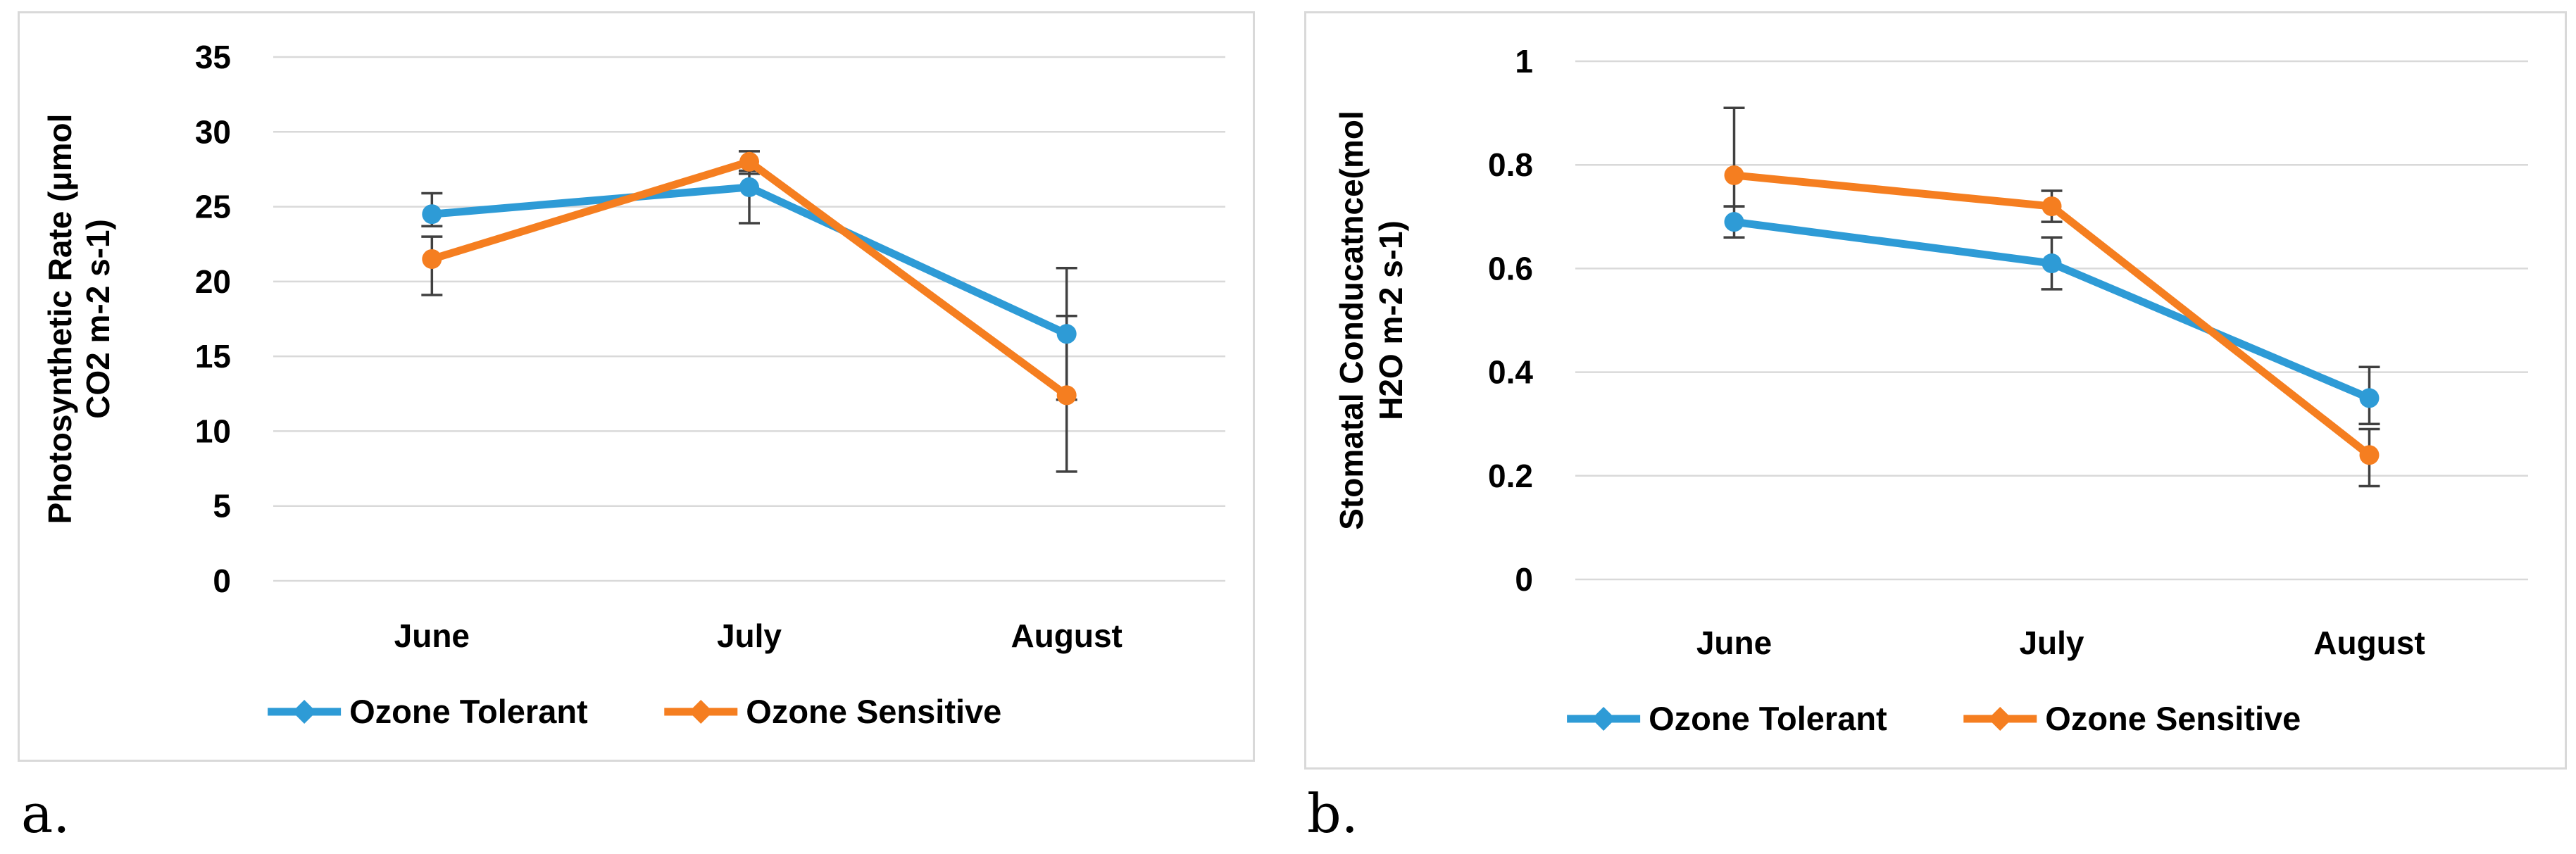  What do you see at coordinates (60, 319) in the screenshot?
I see `y-axis-title-line1: Photosynthetic Rate (μmol` at bounding box center [60, 319].